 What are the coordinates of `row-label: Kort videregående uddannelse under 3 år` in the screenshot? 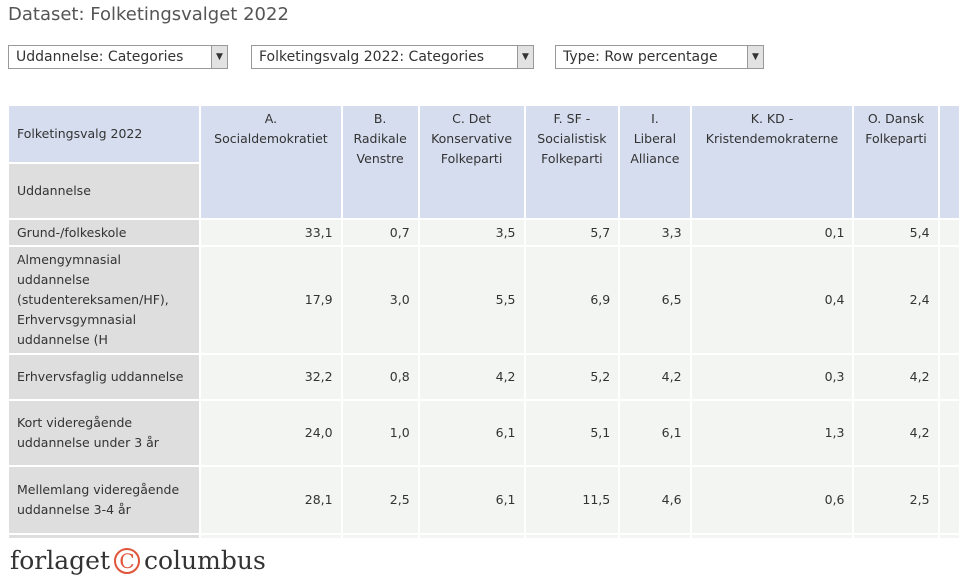 It's located at (104, 433).